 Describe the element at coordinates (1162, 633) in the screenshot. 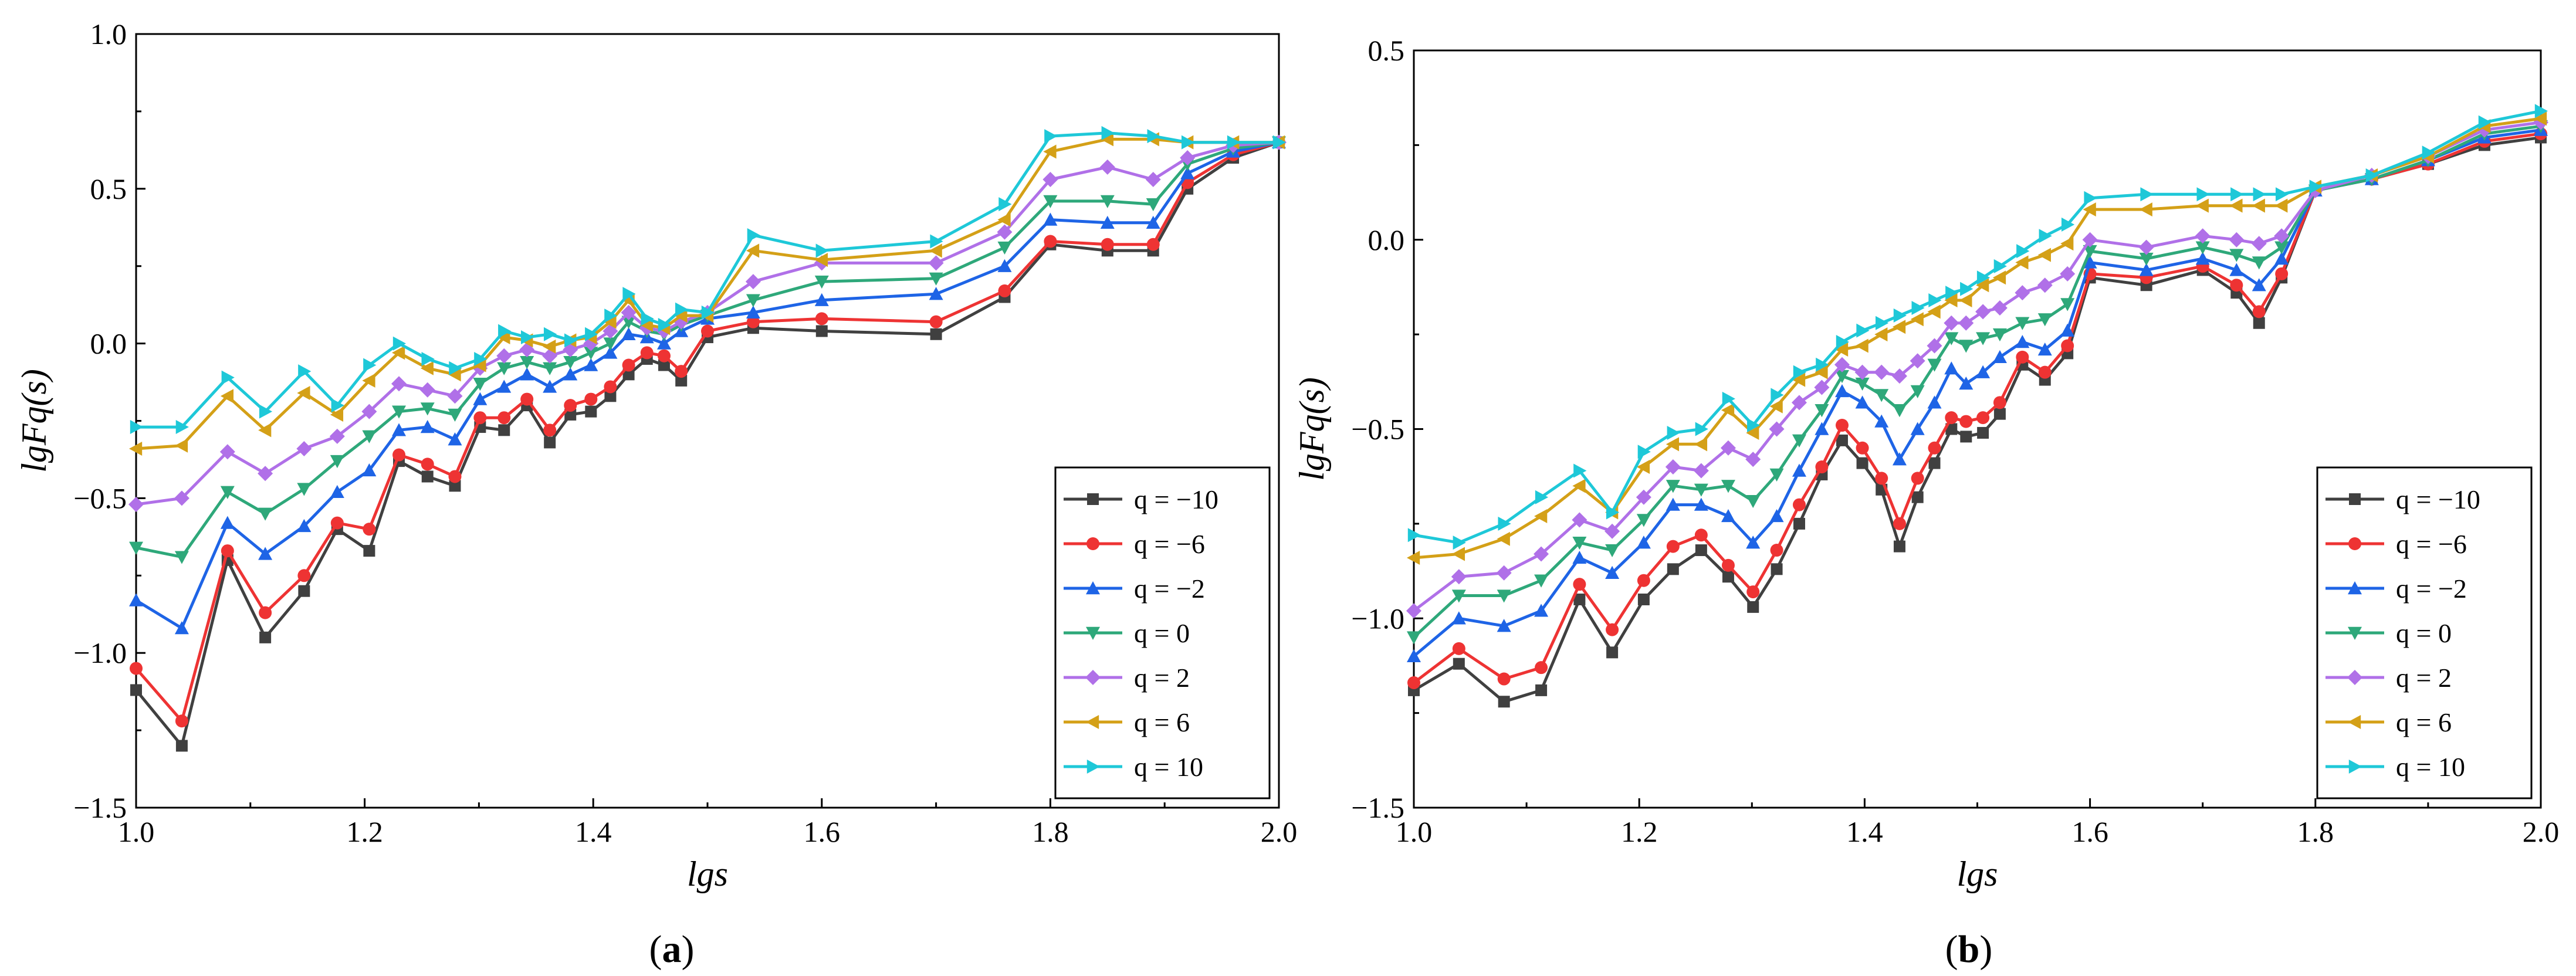

I see `legend-label: q = 0` at that location.